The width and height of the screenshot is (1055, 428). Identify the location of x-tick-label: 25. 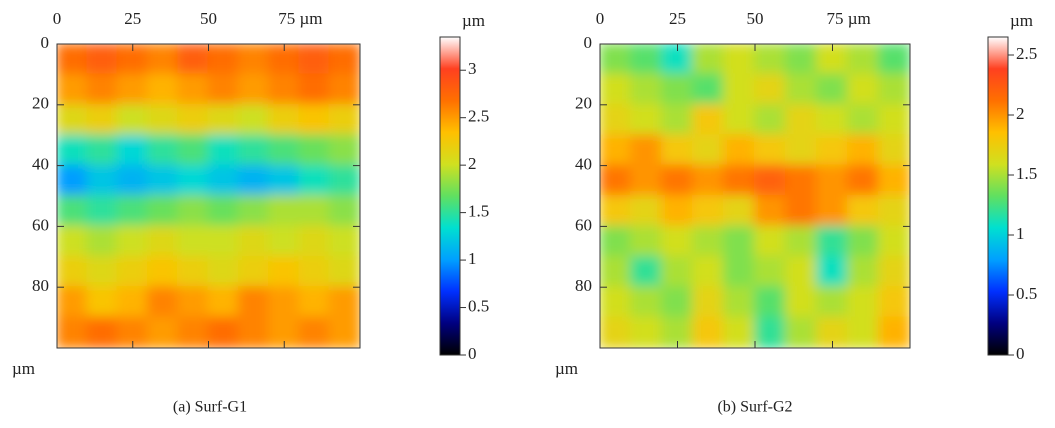
(677, 18).